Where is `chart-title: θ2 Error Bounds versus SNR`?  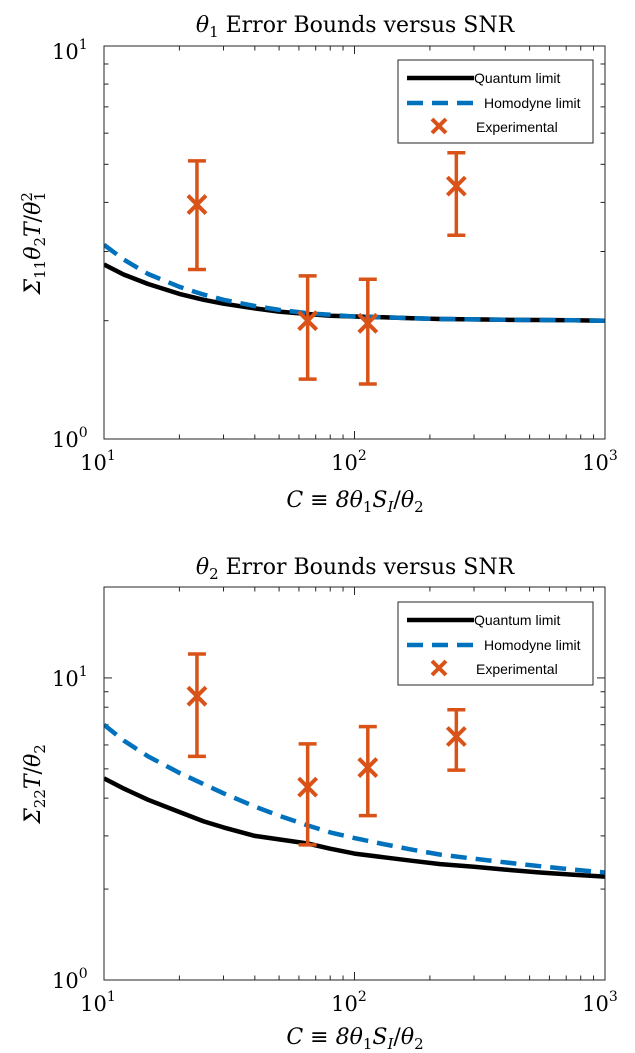
chart-title: θ2 Error Bounds versus SNR is located at coordinates (356, 569).